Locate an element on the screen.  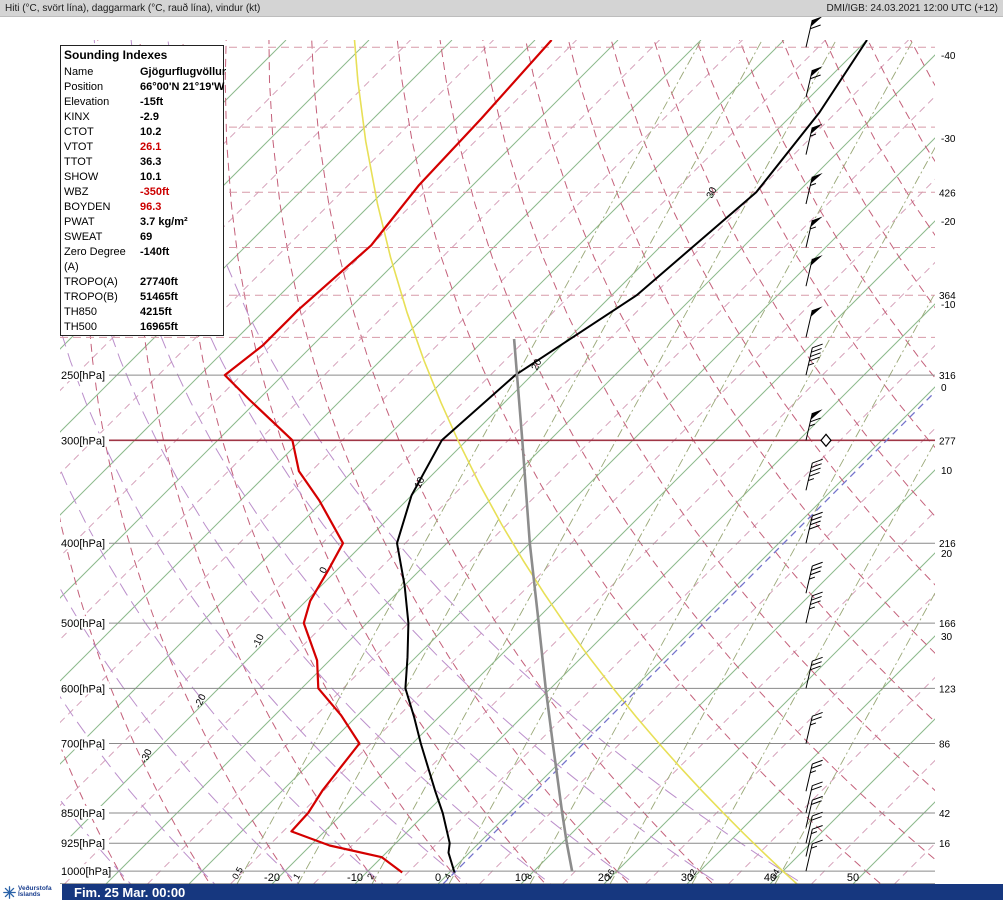
height-label: 86 is located at coordinates (945, 744).